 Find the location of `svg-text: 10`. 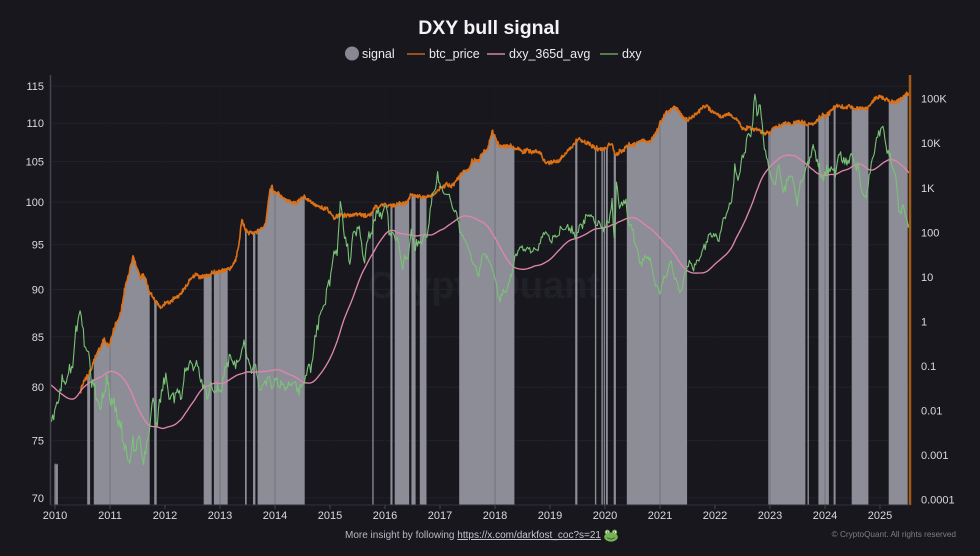

svg-text: 10 is located at coordinates (927, 278).